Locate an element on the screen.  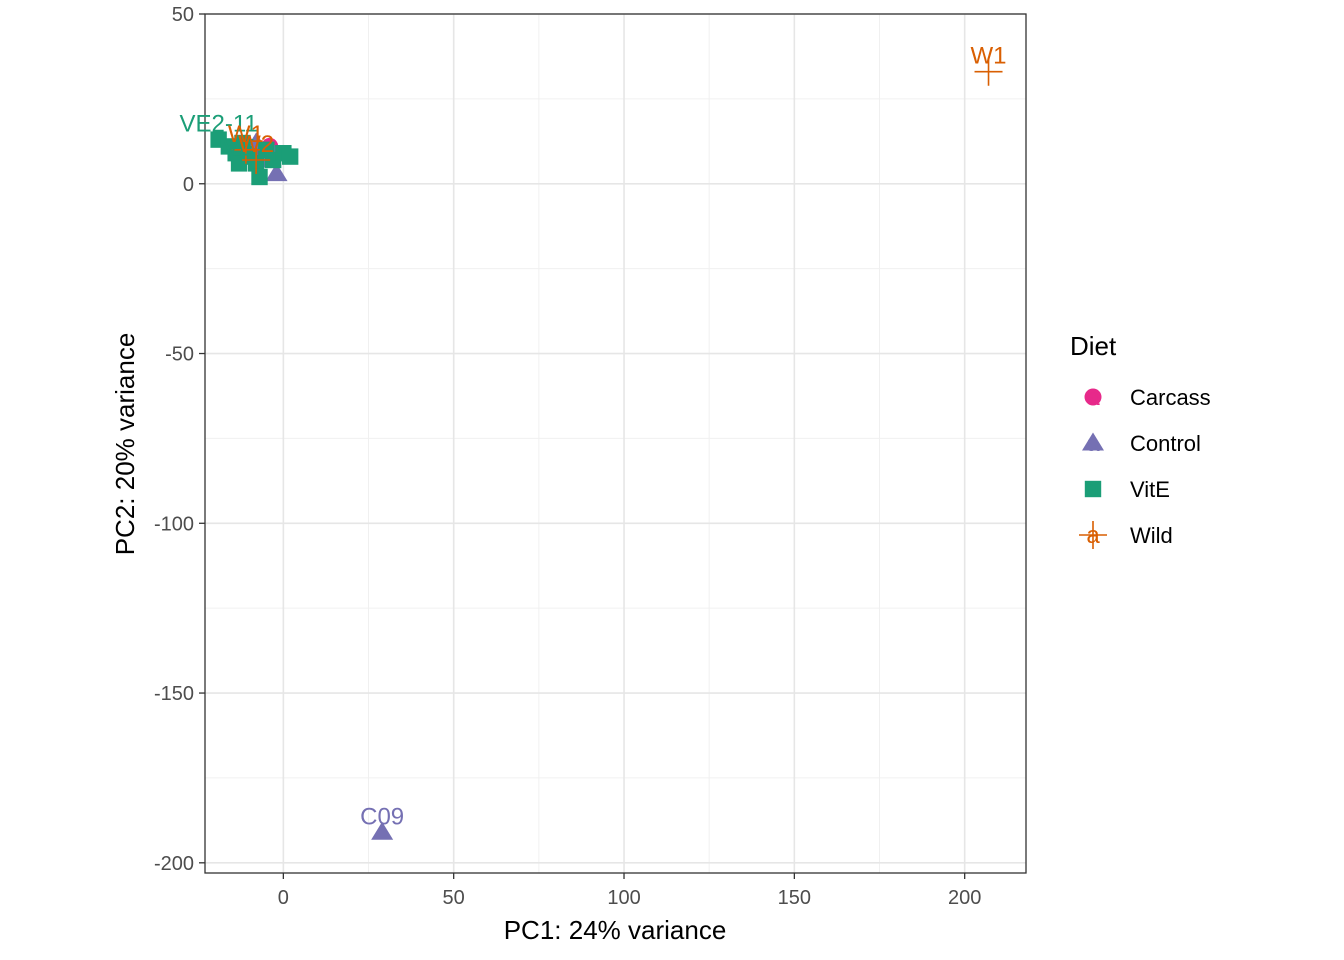
wild-point-label: W2 is located at coordinates (256, 144).